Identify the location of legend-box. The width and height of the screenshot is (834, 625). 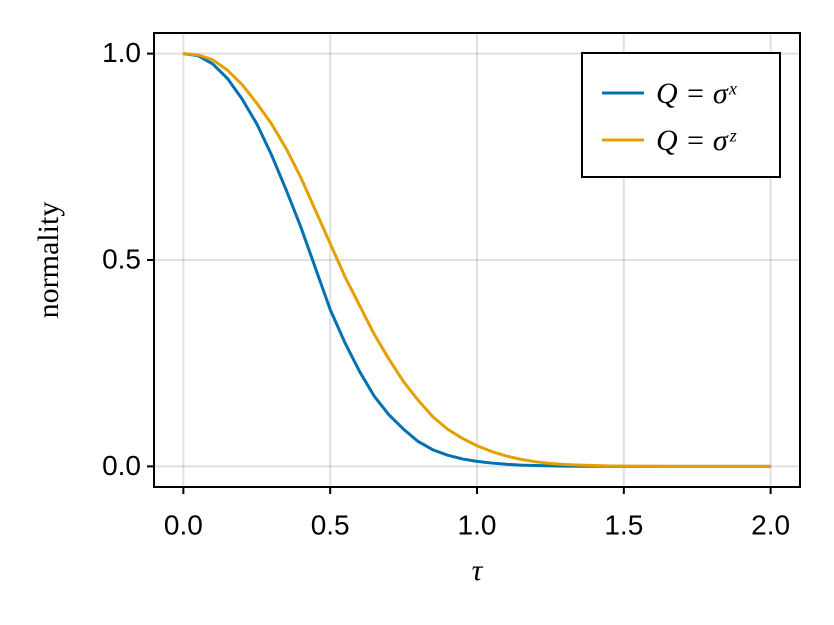
(681, 115).